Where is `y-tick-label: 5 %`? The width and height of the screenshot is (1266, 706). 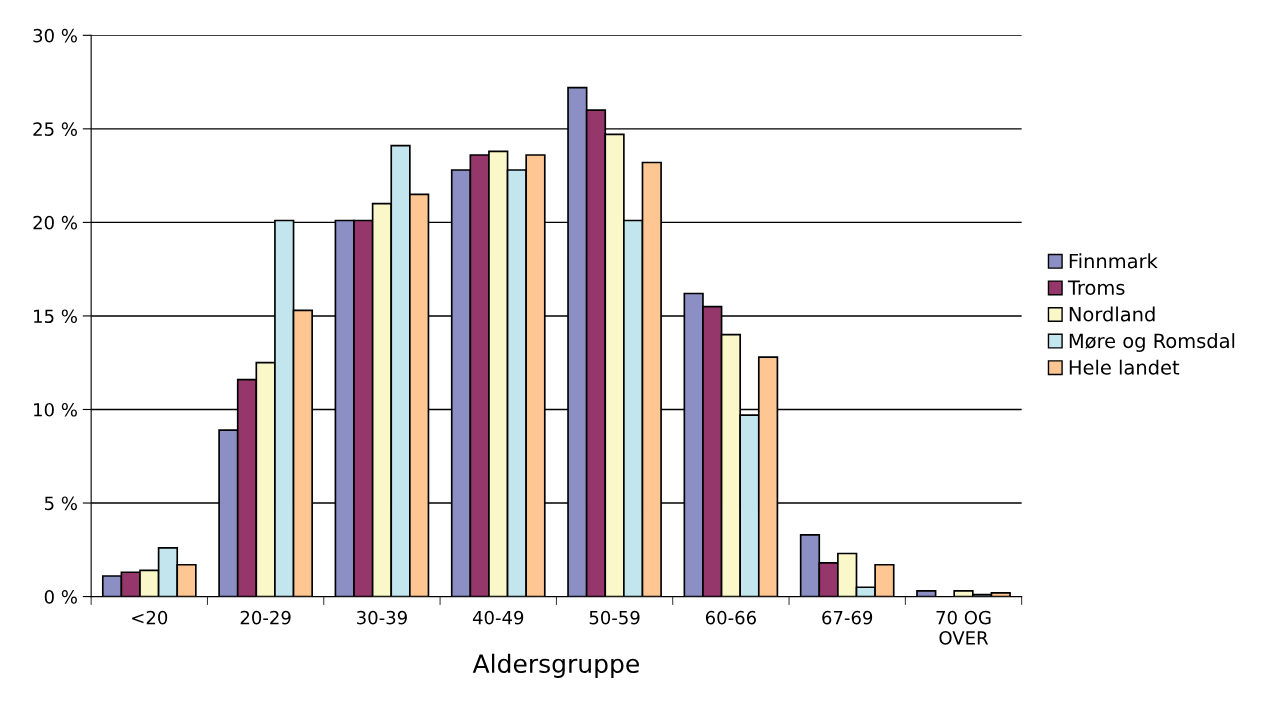
y-tick-label: 5 % is located at coordinates (60, 503).